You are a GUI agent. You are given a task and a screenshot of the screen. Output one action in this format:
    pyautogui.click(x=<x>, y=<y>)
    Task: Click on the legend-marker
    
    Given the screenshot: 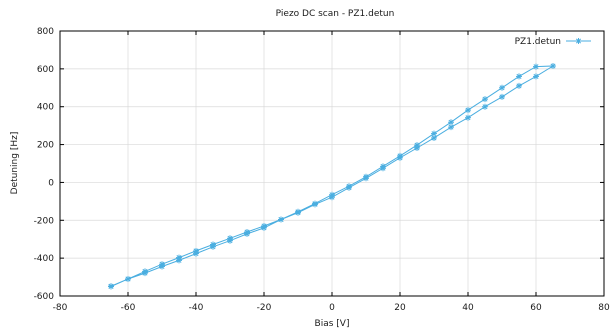 What is the action you would take?
    pyautogui.click(x=578, y=41)
    